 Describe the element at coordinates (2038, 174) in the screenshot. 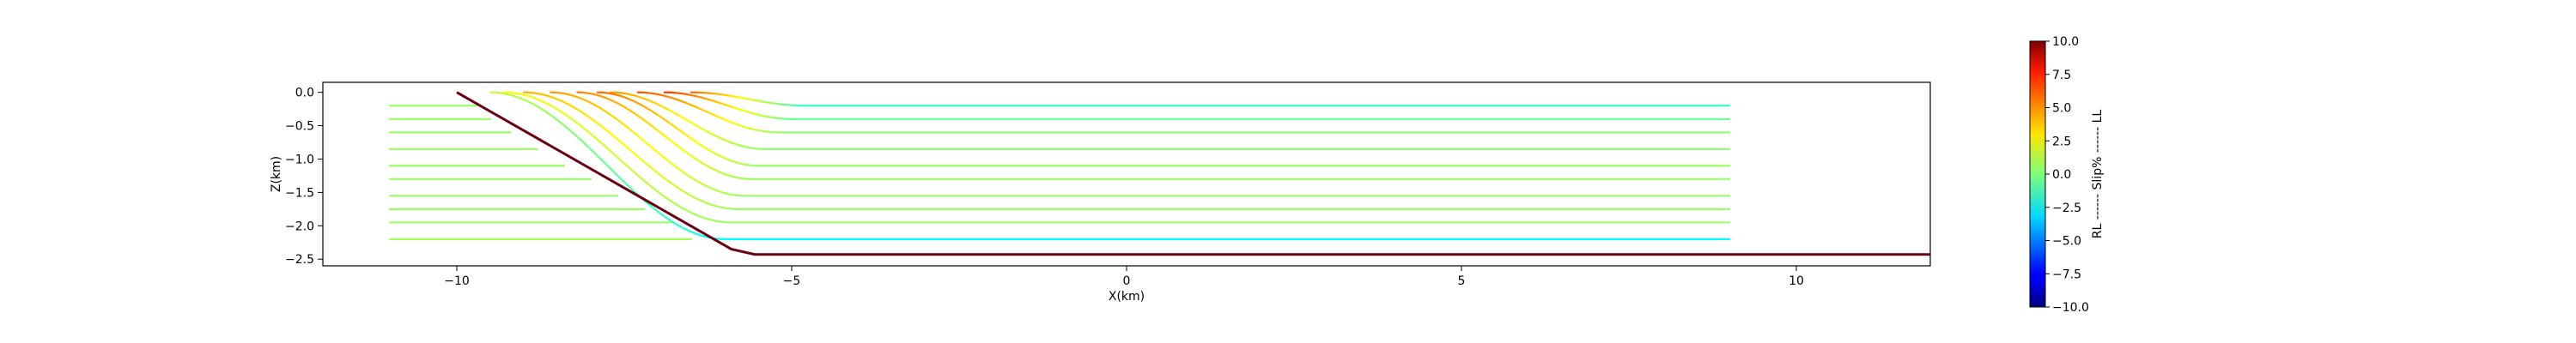

I see `colorbar-gradient` at that location.